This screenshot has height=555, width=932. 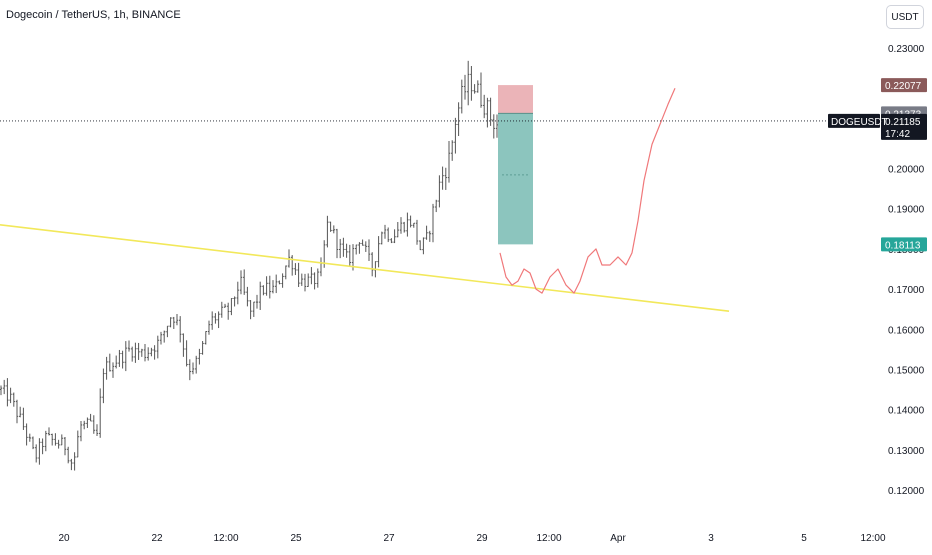 What do you see at coordinates (905, 17) in the screenshot?
I see `currency-button: USDT` at bounding box center [905, 17].